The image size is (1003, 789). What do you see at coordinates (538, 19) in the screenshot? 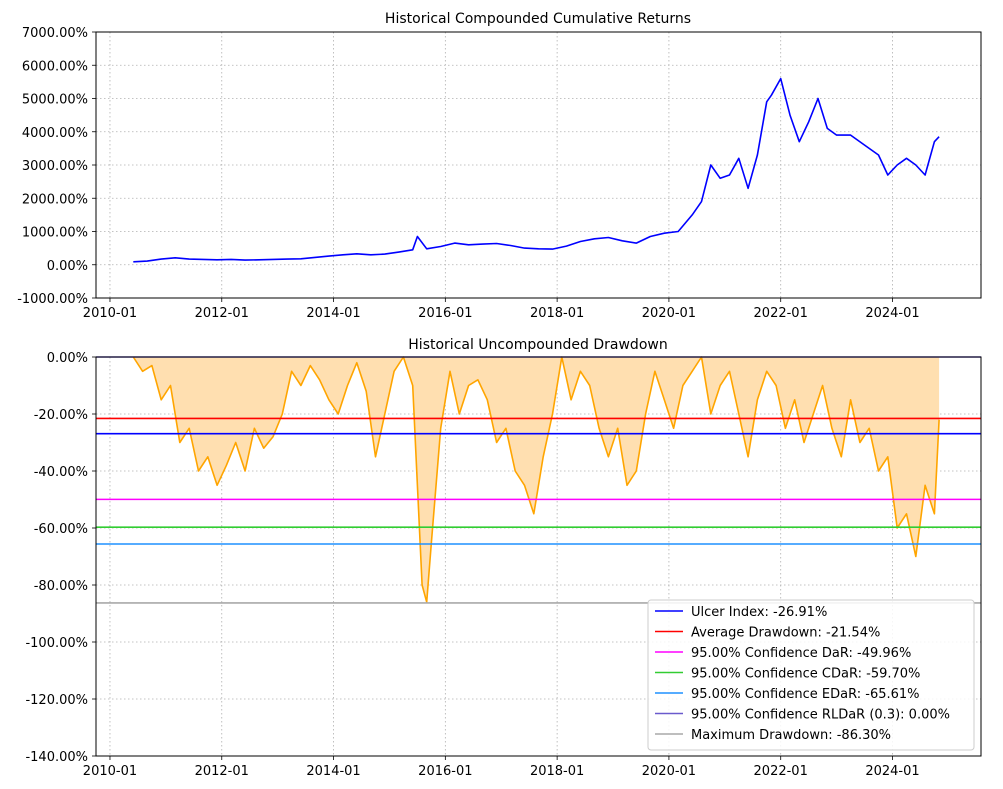
I see `chart-title: Historical Compounded Cumulative Returns` at bounding box center [538, 19].